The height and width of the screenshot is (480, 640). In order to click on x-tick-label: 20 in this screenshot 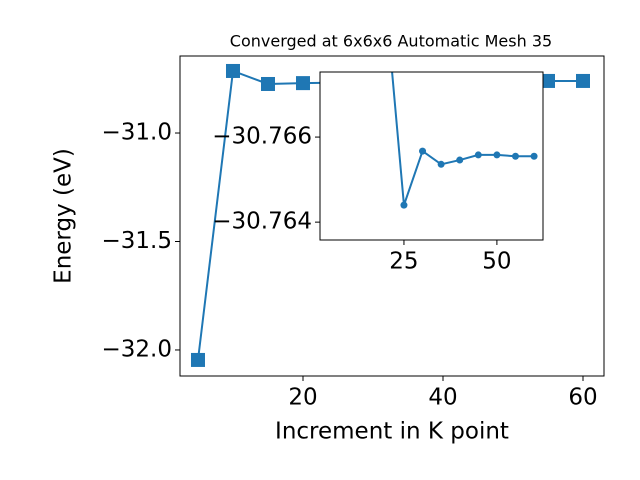, I will do `click(302, 398)`.